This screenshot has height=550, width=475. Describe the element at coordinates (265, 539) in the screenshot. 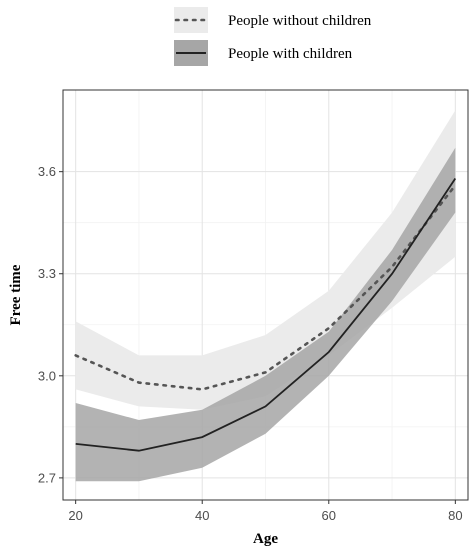

I see `x-axis-title: Age` at that location.